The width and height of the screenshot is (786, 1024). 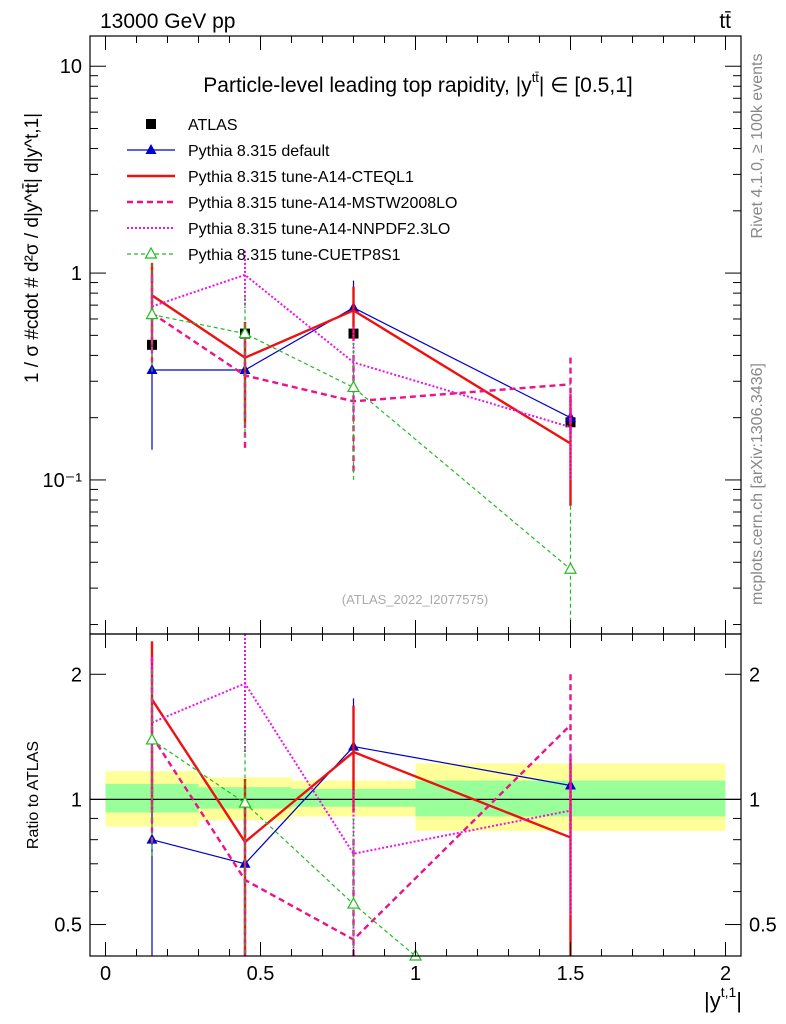 I want to click on ratio-y-tick-label-right: 1, so click(x=754, y=800).